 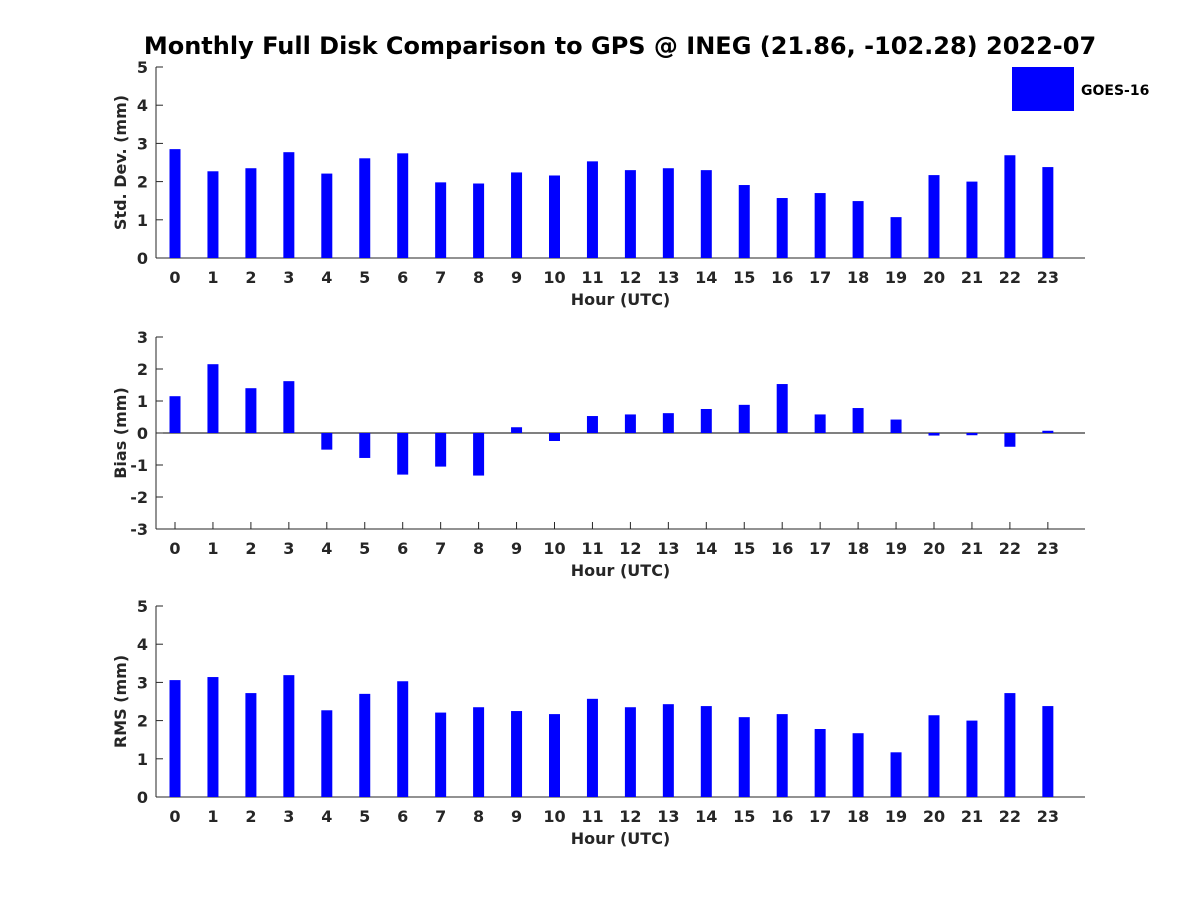 What do you see at coordinates (1048, 548) in the screenshot?
I see `bias-x-tick-label: 23` at bounding box center [1048, 548].